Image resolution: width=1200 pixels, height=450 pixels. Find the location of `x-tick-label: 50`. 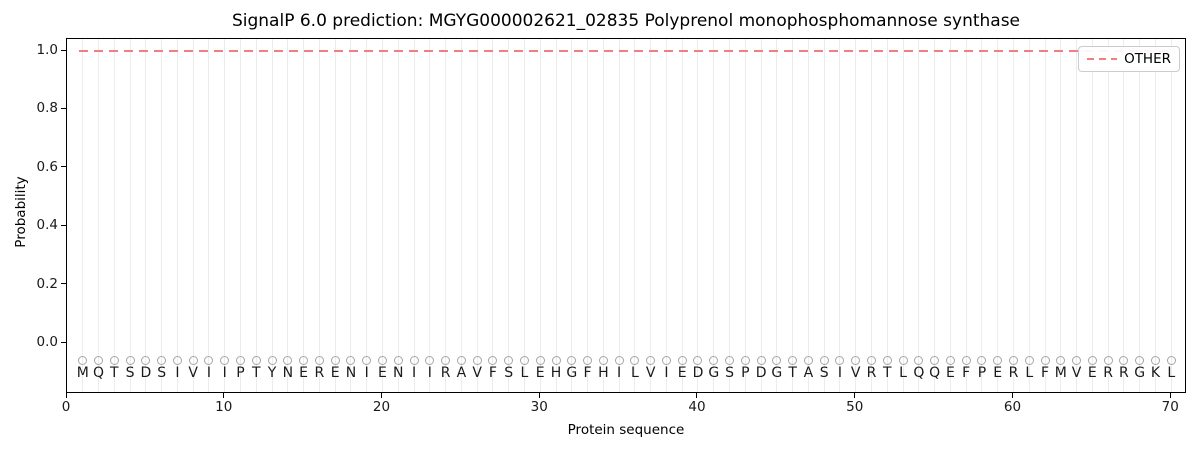

x-tick-label: 50 is located at coordinates (855, 407).